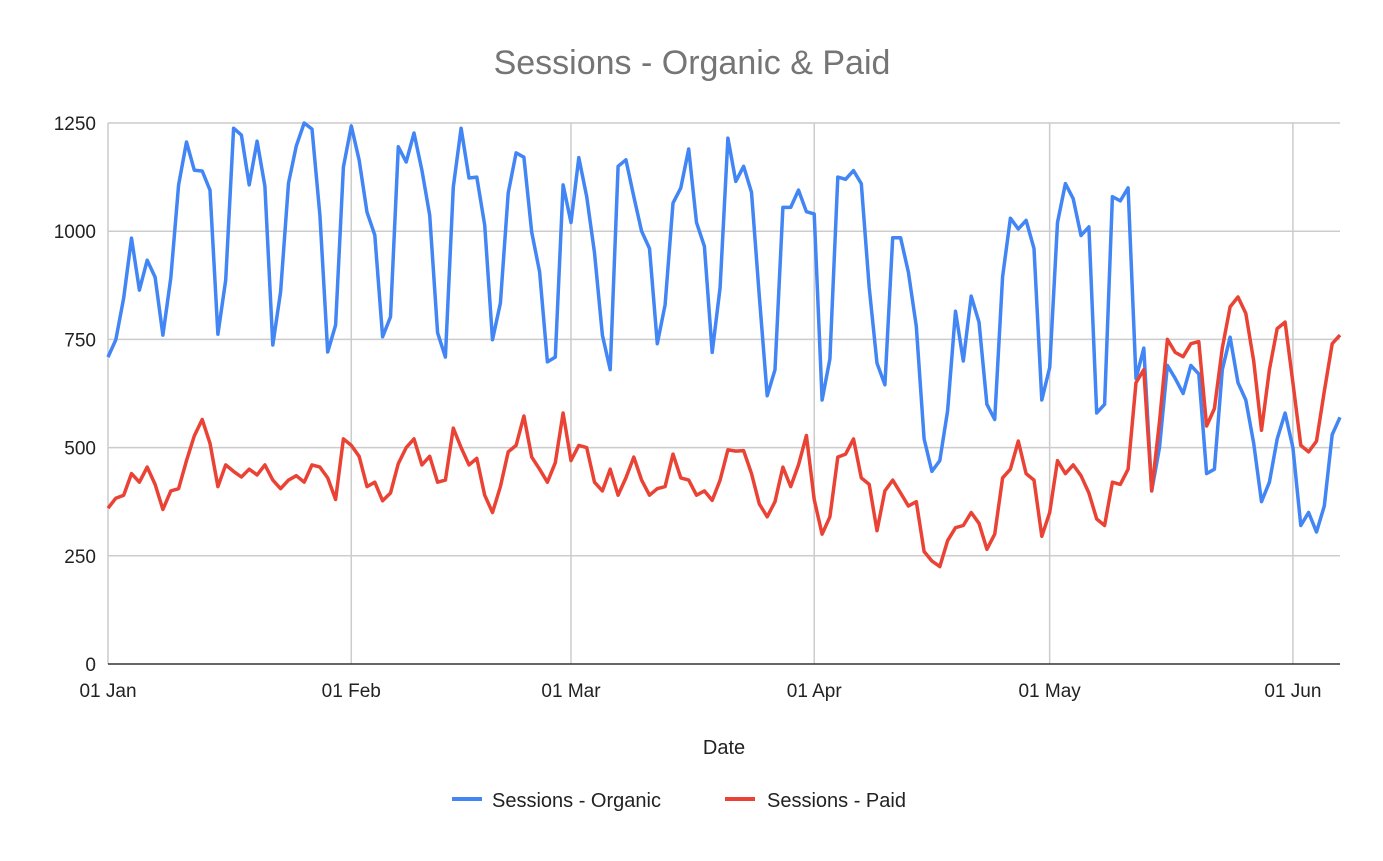 This screenshot has width=1383, height=861. What do you see at coordinates (692, 63) in the screenshot?
I see `chart-title: Sessions - Organic & Paid` at bounding box center [692, 63].